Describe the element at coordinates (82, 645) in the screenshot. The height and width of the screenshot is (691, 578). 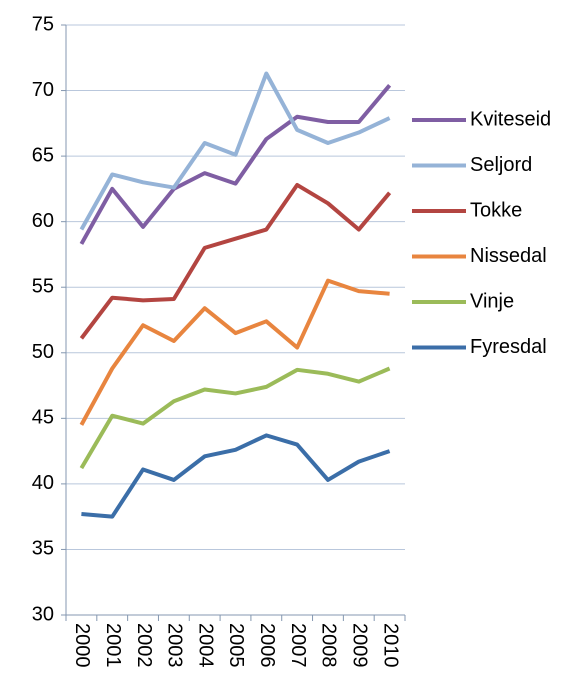
I see `x-tick-label: 2000` at that location.